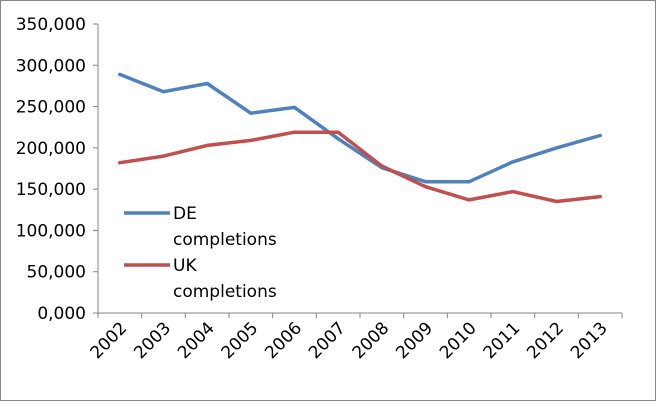  What do you see at coordinates (51, 231) in the screenshot?
I see `y-tick-label: 100,000` at bounding box center [51, 231].